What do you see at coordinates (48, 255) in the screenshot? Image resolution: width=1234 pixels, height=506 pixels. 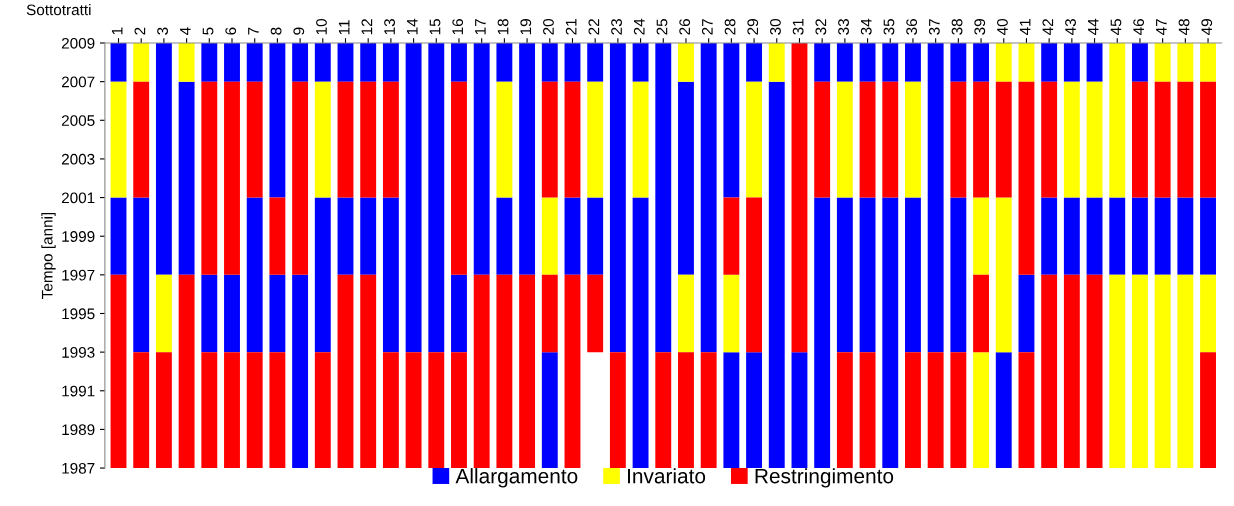 I see `y-axis-title: Tempo [anni]` at bounding box center [48, 255].